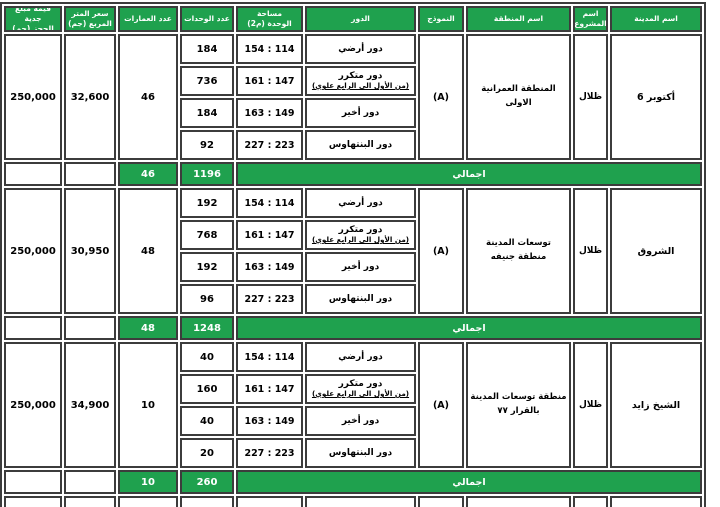 Image resolution: width=720 pixels, height=507 pixels. What do you see at coordinates (90, 19) in the screenshot?
I see `header-price: سعر المتر المربع (جم)` at bounding box center [90, 19].